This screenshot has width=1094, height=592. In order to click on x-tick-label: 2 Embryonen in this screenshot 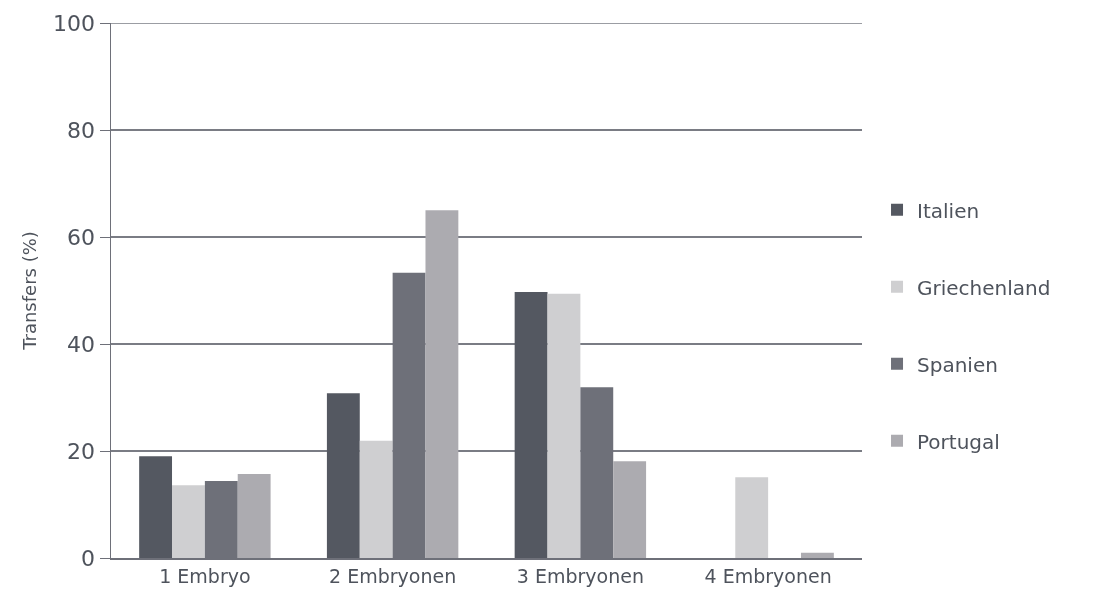, I will do `click(393, 575)`.